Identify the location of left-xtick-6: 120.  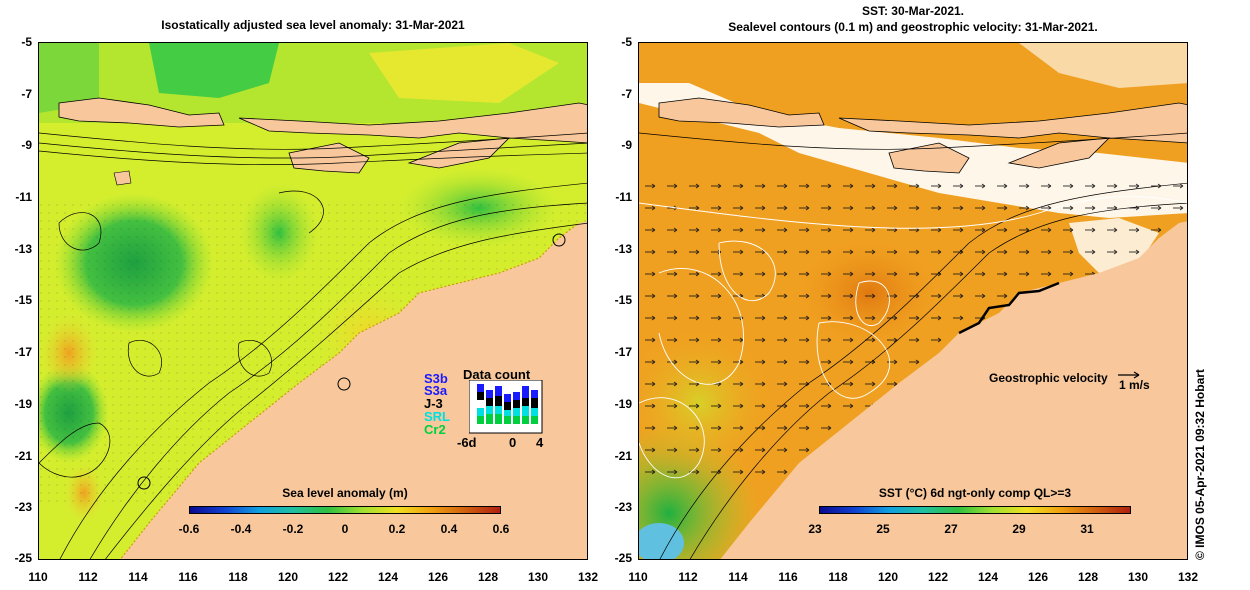
(288, 577).